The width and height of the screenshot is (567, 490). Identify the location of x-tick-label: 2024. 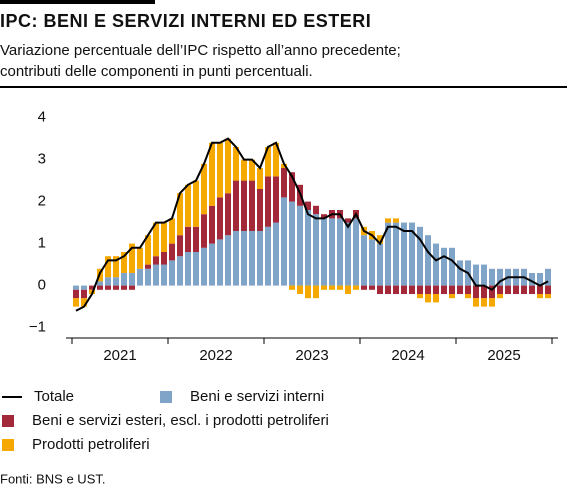
(407, 355).